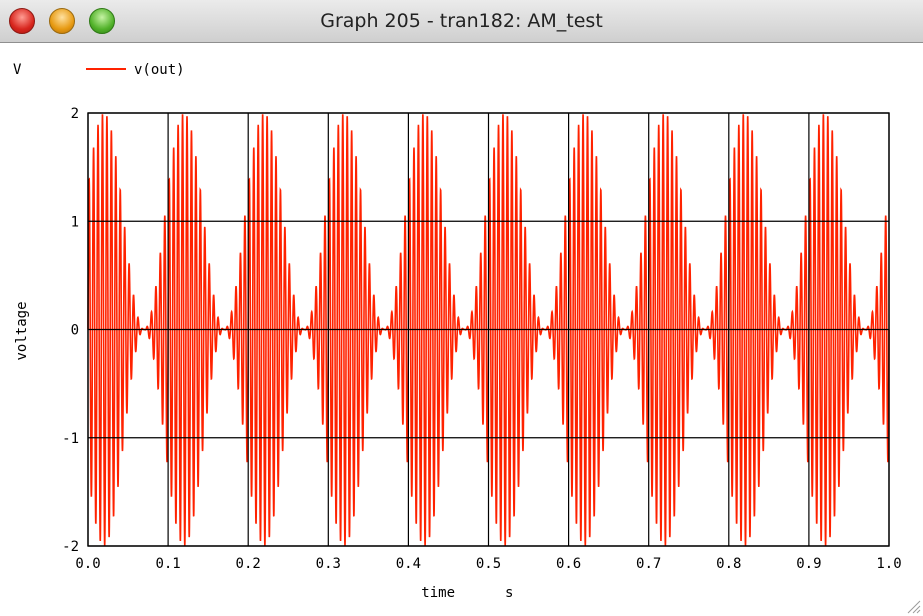 Image resolution: width=923 pixels, height=616 pixels. I want to click on x-tick-label: 0.9, so click(808, 564).